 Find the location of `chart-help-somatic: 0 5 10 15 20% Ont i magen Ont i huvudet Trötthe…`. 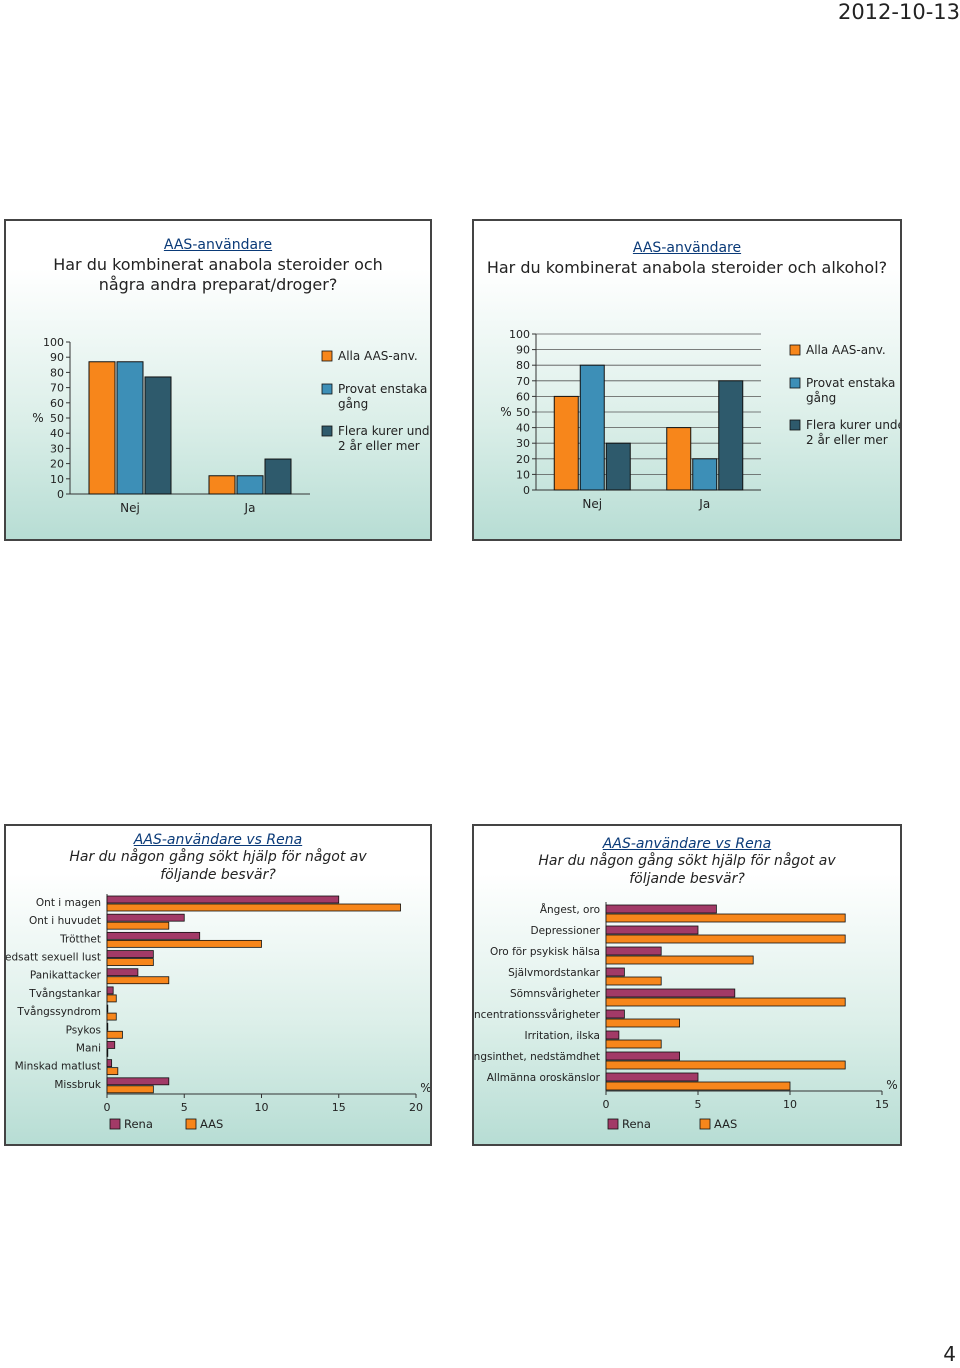

chart-help-somatic: 0 5 10 15 20% Ont i magen Ont i huvudet Trötthe… is located at coordinates (218, 1012).